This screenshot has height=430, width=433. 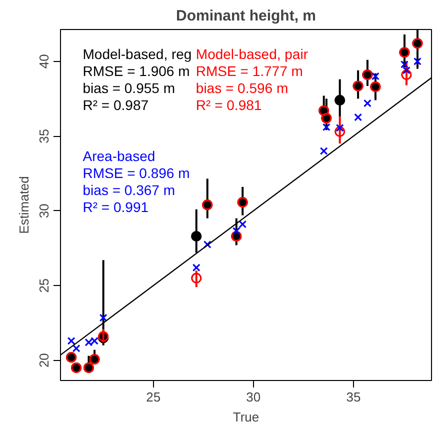 What do you see at coordinates (44, 360) in the screenshot?
I see `y-tick-label: 20` at bounding box center [44, 360].